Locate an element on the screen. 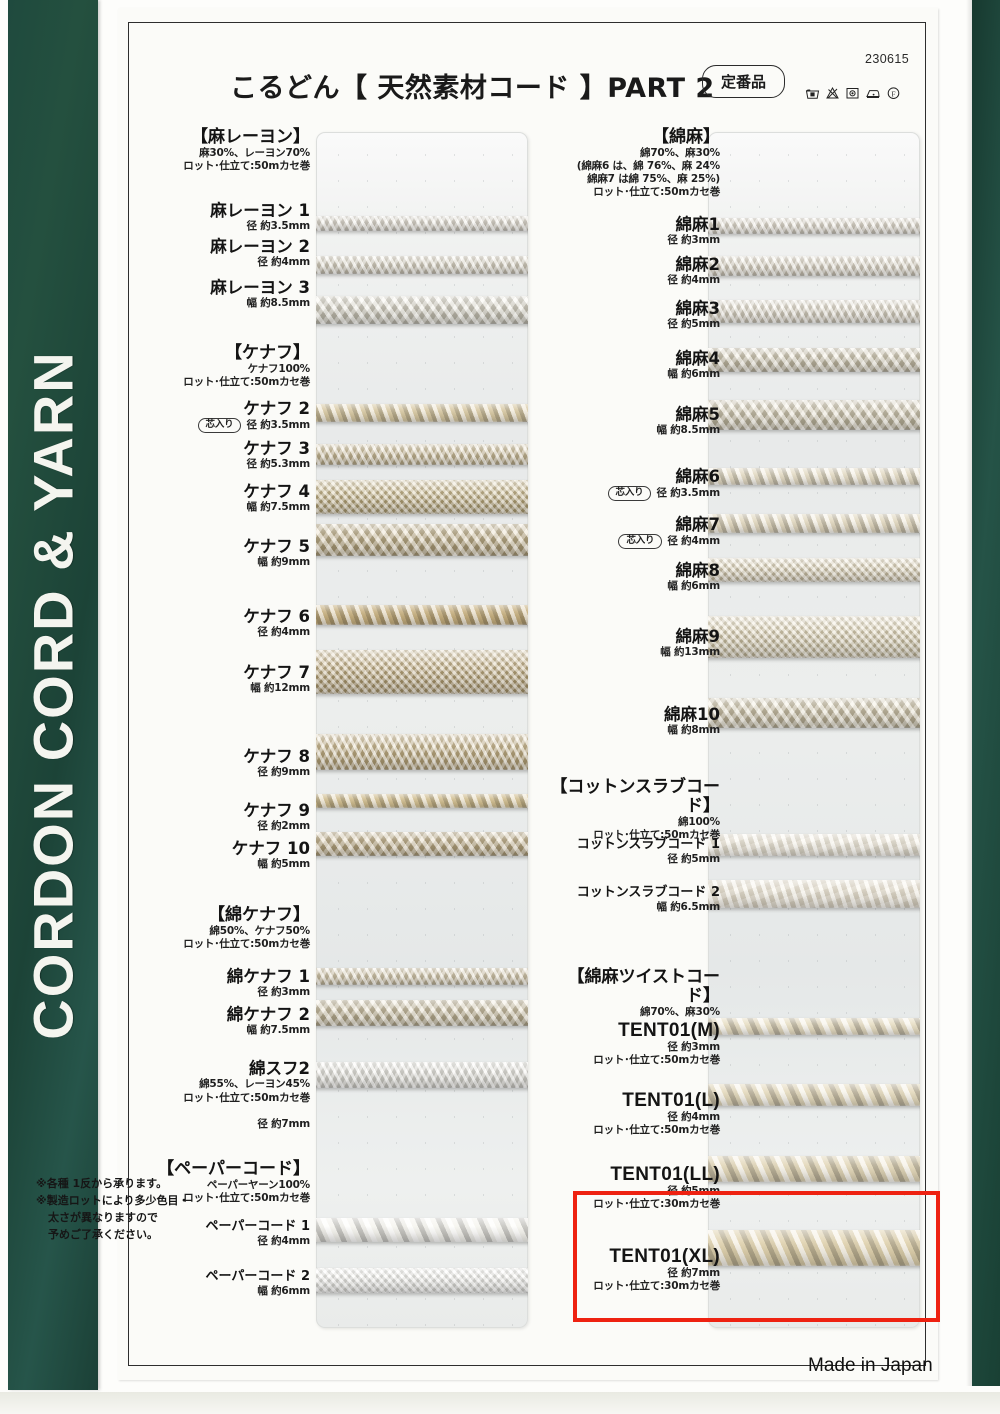 The image size is (1000, 1414). product-item-label: TENT01(M) 径 約3mm ロット･仕立て:50mカセ巻 is located at coordinates (634, 1044).